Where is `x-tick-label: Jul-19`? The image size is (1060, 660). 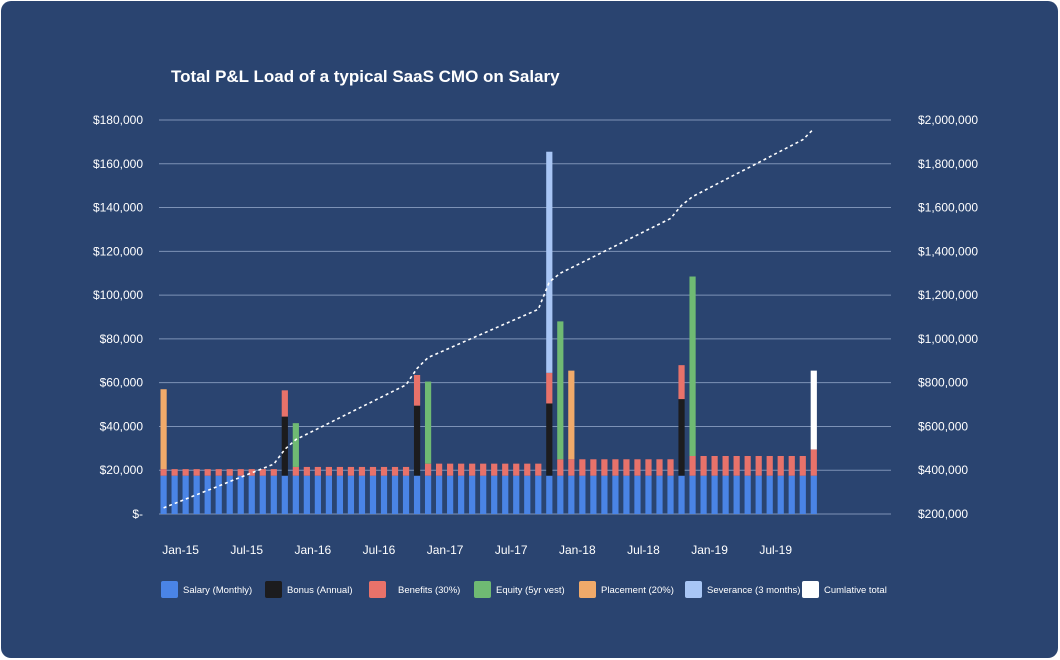
x-tick-label: Jul-19 is located at coordinates (775, 550).